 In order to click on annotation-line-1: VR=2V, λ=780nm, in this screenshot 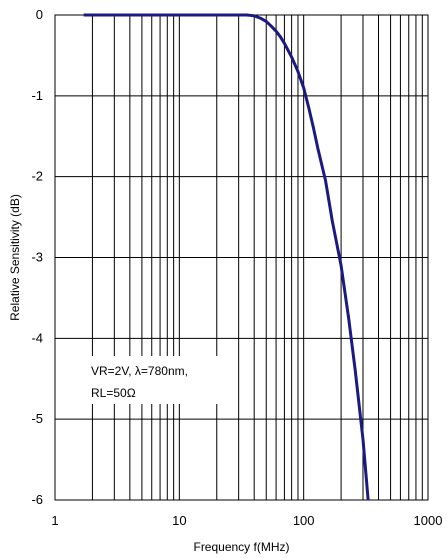, I will do `click(139, 371)`.